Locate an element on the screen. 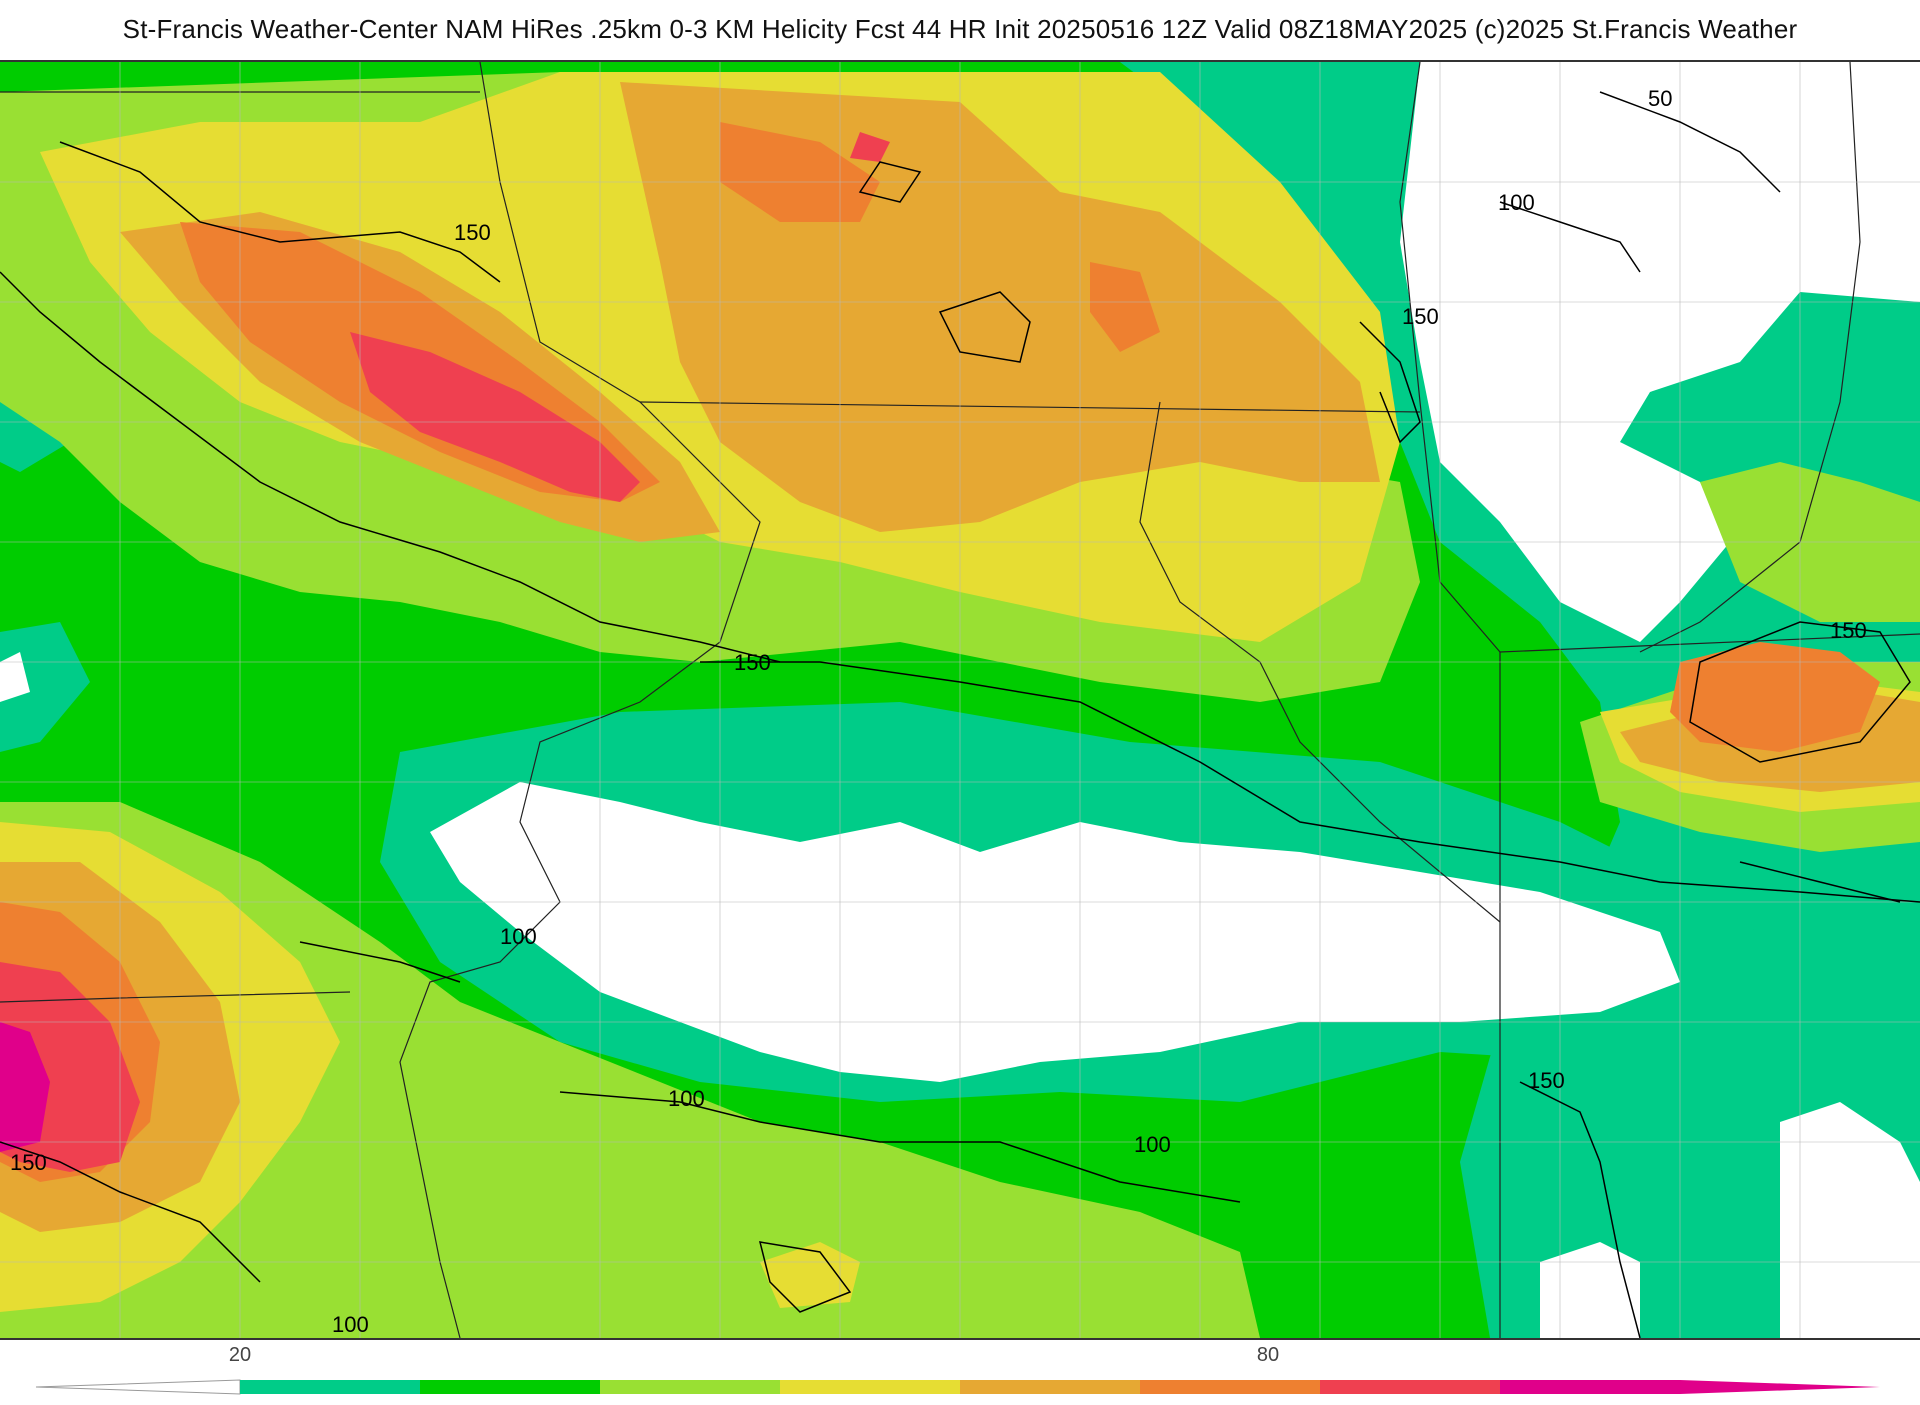  colorbar-segments is located at coordinates (960, 1387).